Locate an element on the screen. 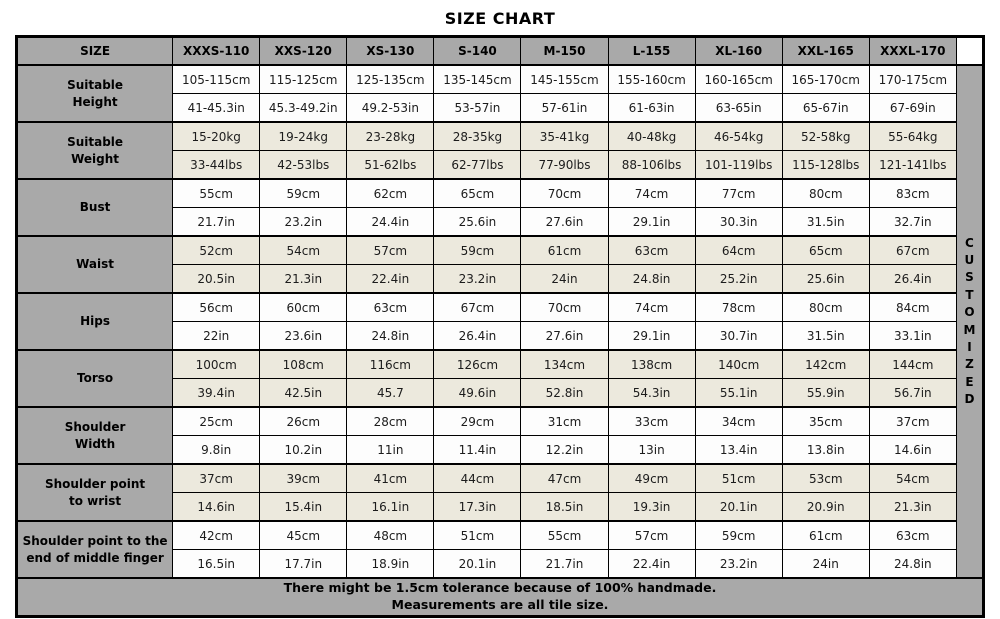 This screenshot has width=1000, height=619. value-cell: 77-90lbs is located at coordinates (564, 165).